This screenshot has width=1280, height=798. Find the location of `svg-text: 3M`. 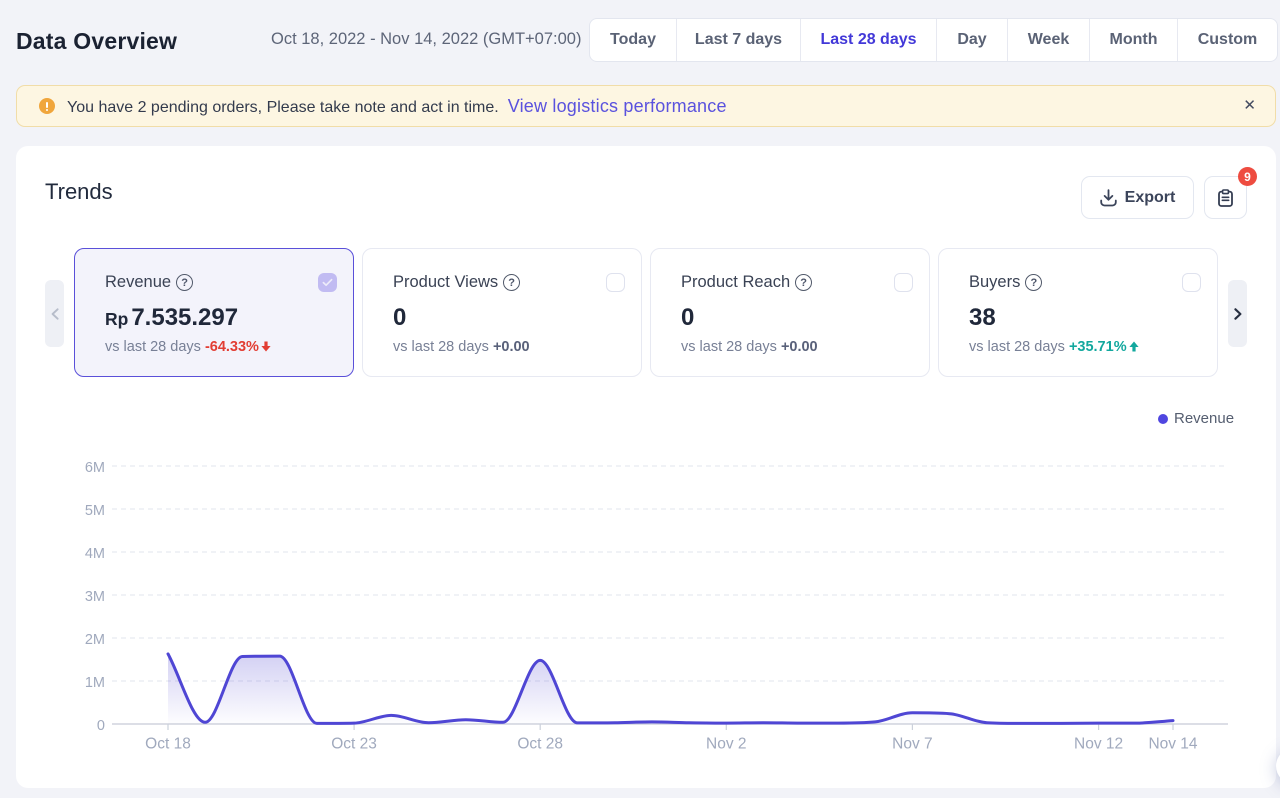

svg-text: 3M is located at coordinates (95, 597).